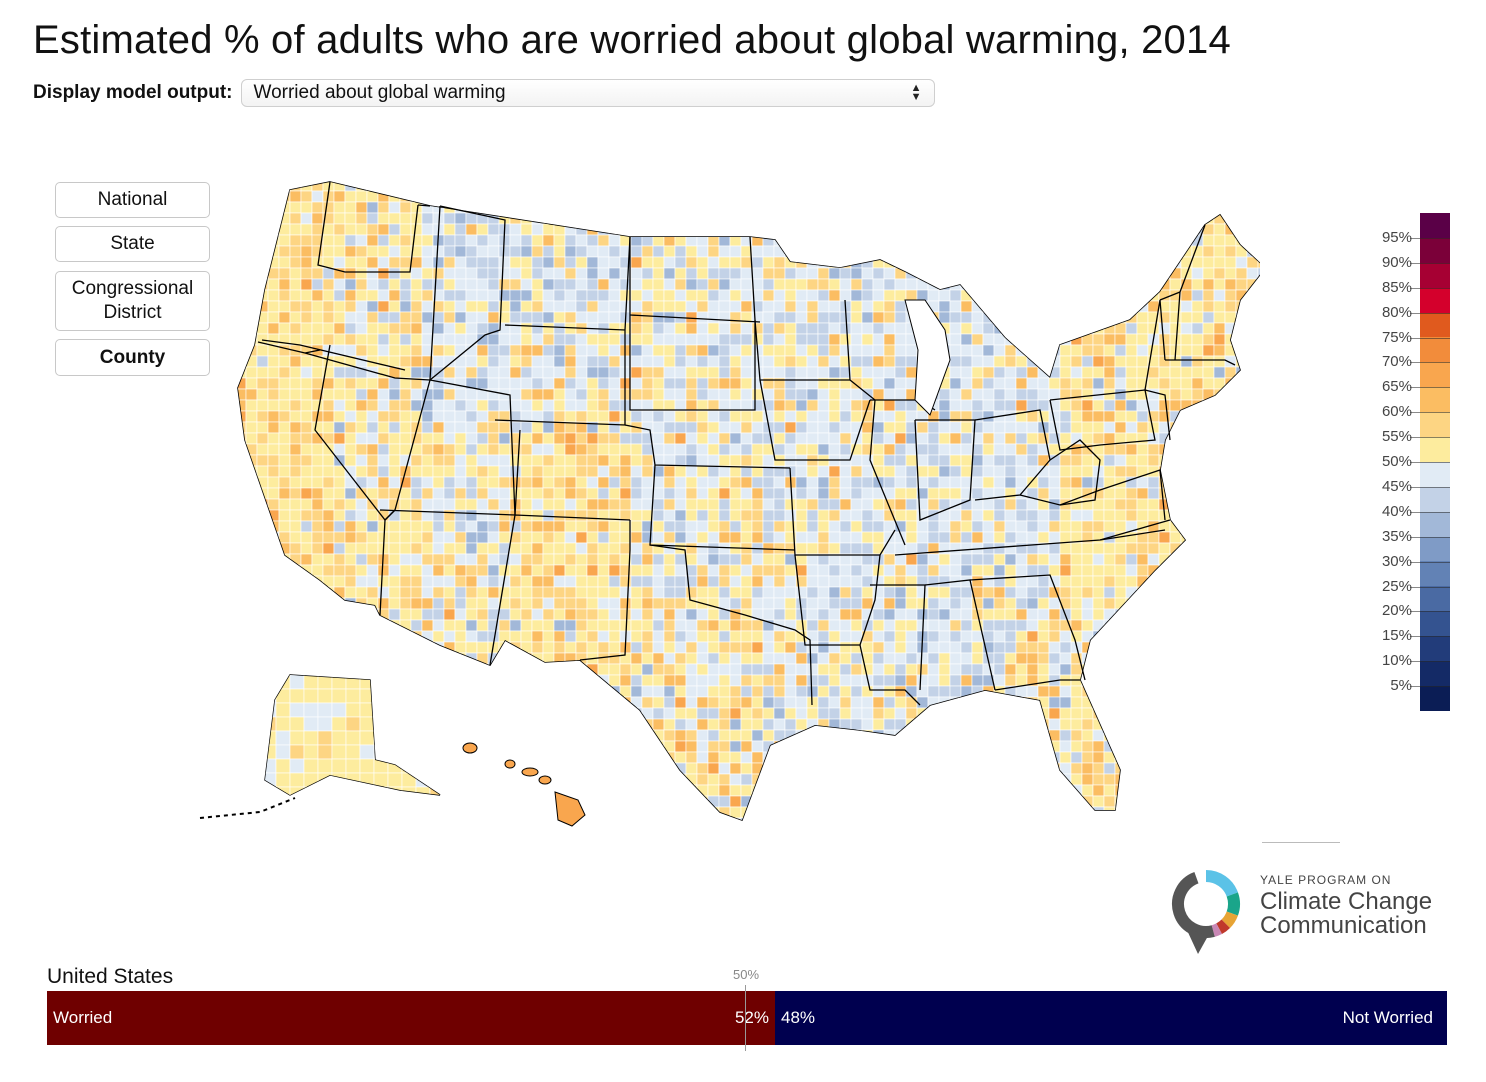  What do you see at coordinates (587, 93) in the screenshot?
I see `model-output-select: Worried about global warming ▲ ▼` at bounding box center [587, 93].